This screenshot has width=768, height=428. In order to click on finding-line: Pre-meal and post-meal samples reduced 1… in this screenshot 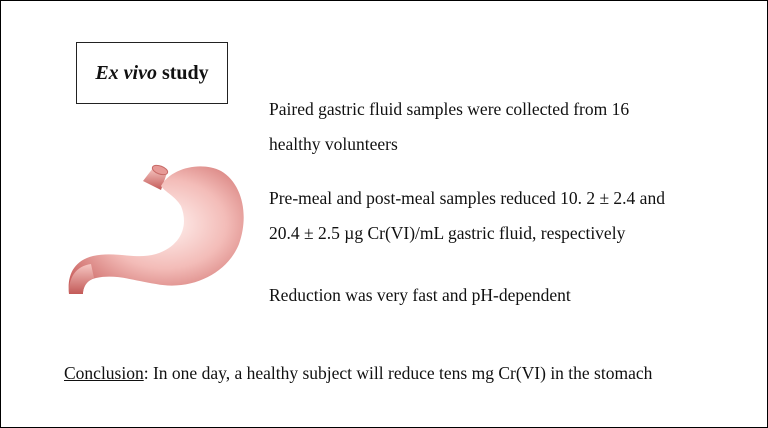, I will do `click(467, 198)`.